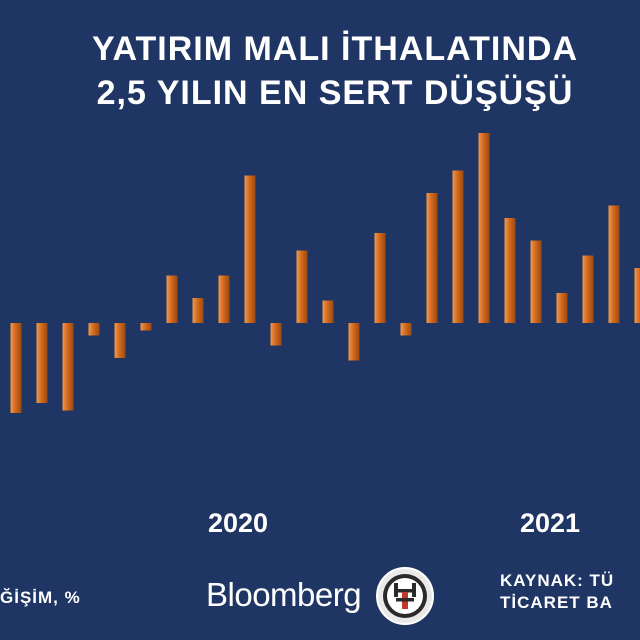 The height and width of the screenshot is (640, 640). Describe the element at coordinates (284, 594) in the screenshot. I see `bloomberg-logo: Bloomberg` at that location.